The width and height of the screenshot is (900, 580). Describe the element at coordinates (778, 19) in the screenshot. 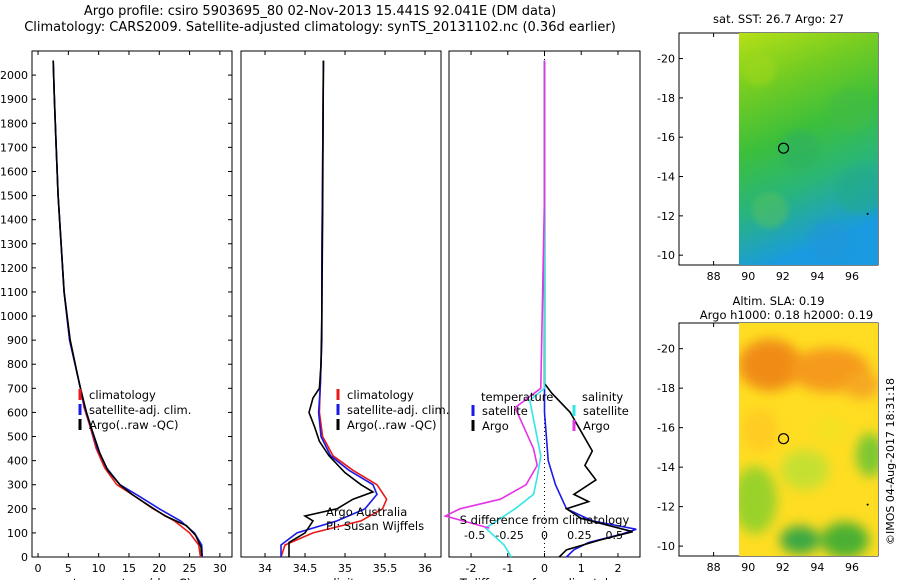

I see `sst-map-title: sat. SST: 26.7 Argo: 27` at that location.